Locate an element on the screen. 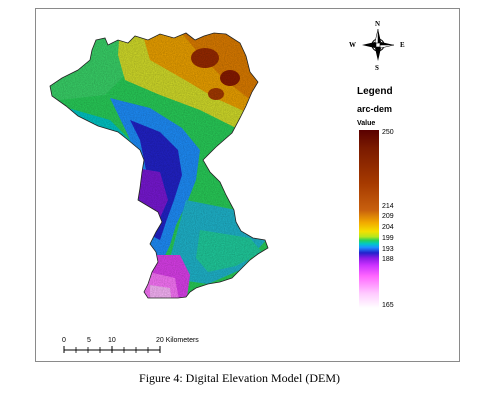  legend-tick: 188 is located at coordinates (388, 259).